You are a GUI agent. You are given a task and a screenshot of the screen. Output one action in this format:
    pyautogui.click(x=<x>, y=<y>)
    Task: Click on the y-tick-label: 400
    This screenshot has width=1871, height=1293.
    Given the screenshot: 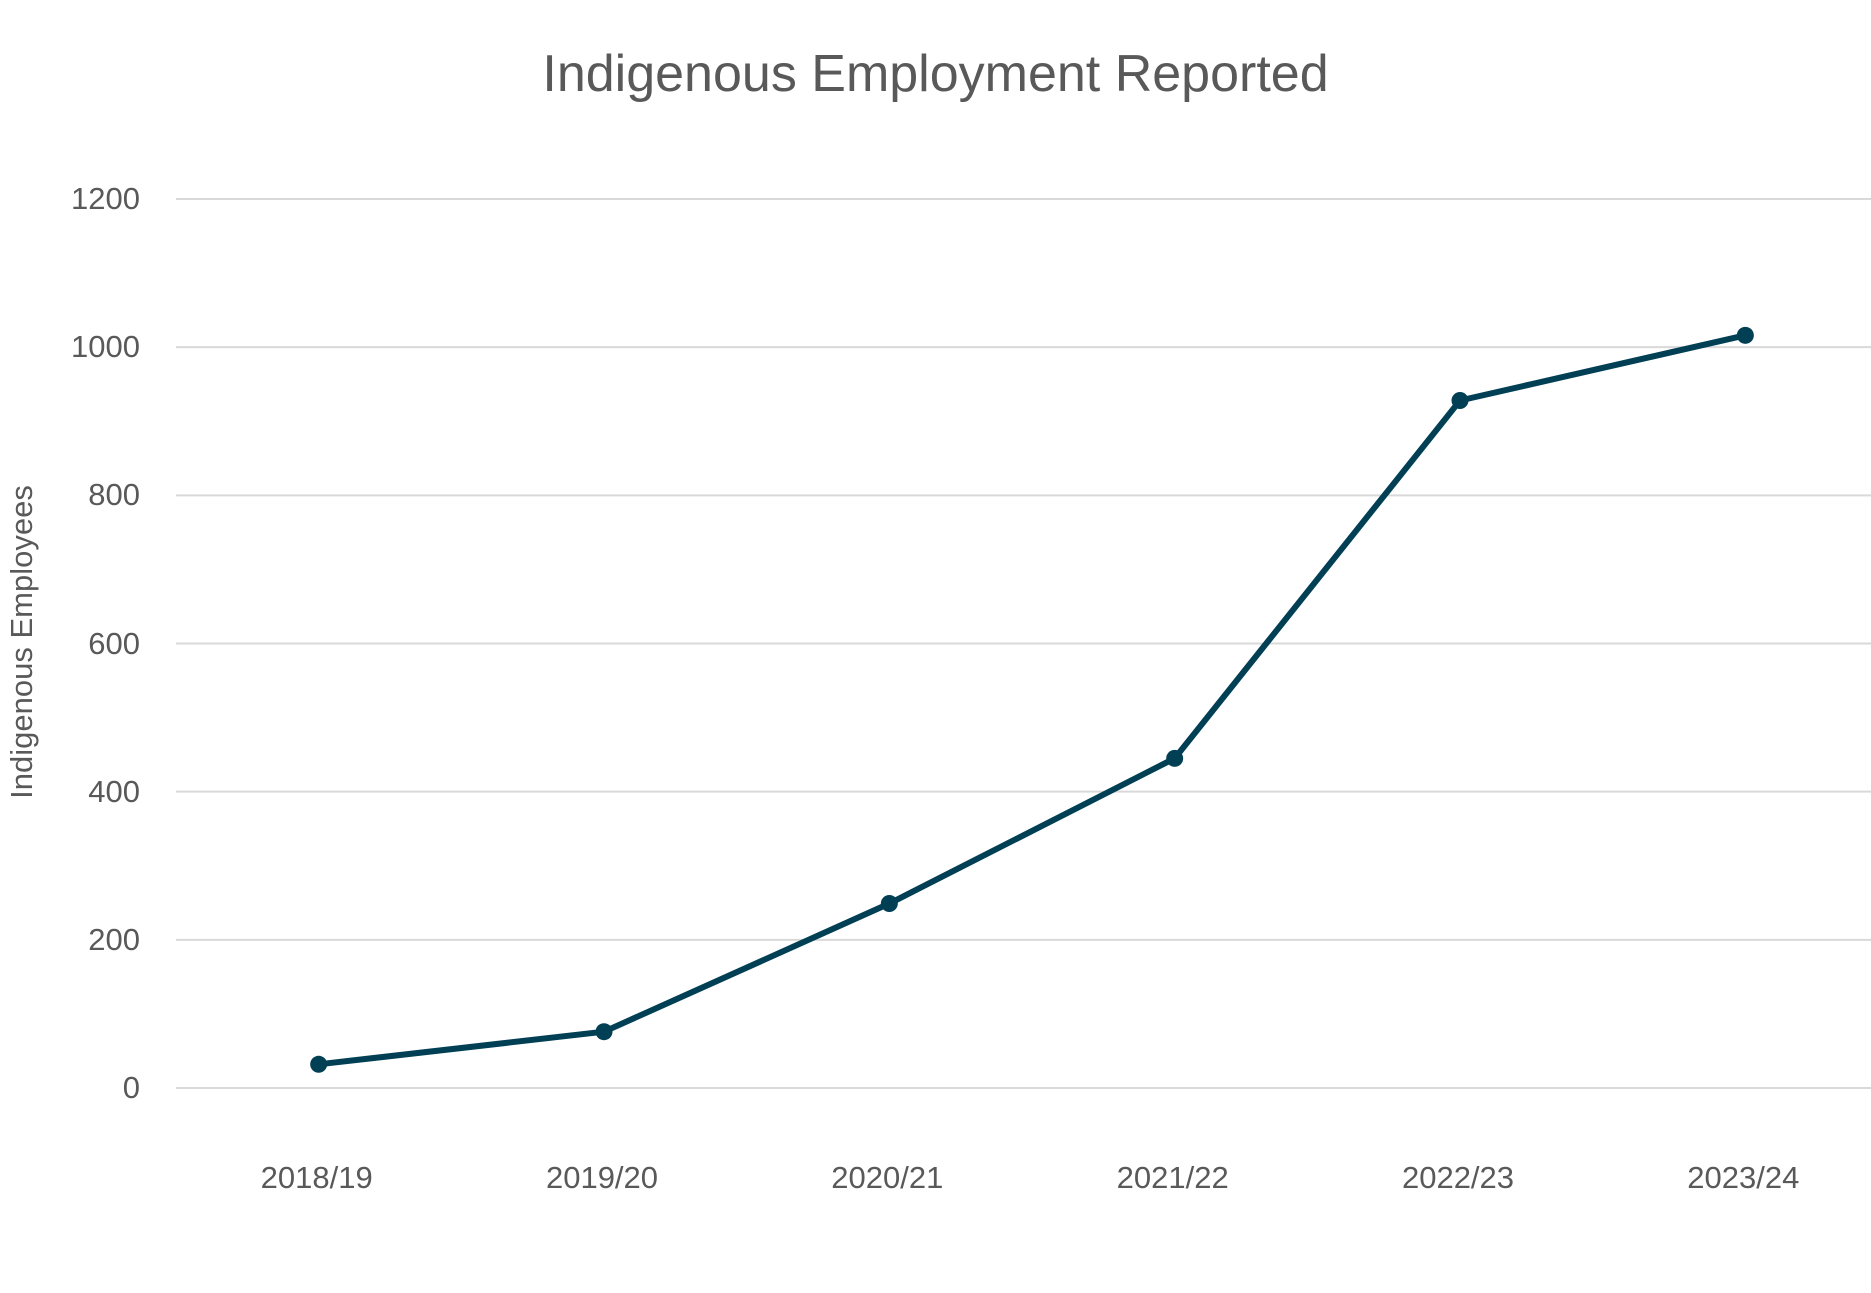 What is the action you would take?
    pyautogui.click(x=114, y=791)
    